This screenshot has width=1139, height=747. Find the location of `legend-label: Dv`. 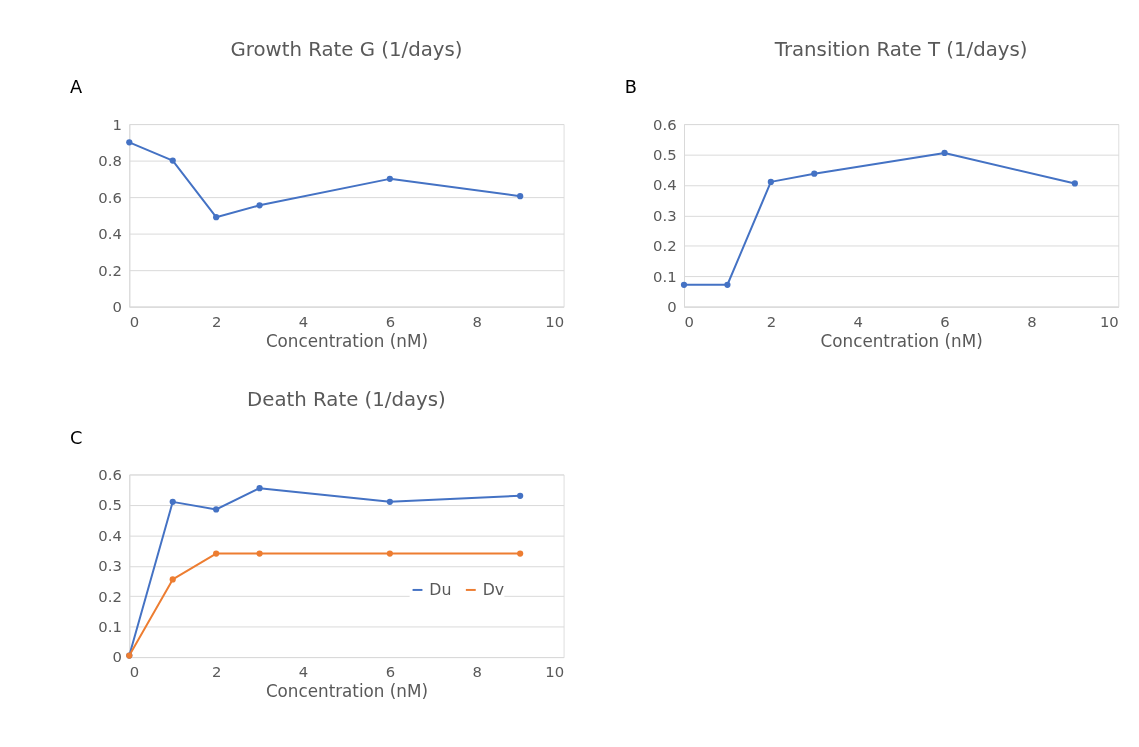

legend-label: Dv is located at coordinates (493, 589).